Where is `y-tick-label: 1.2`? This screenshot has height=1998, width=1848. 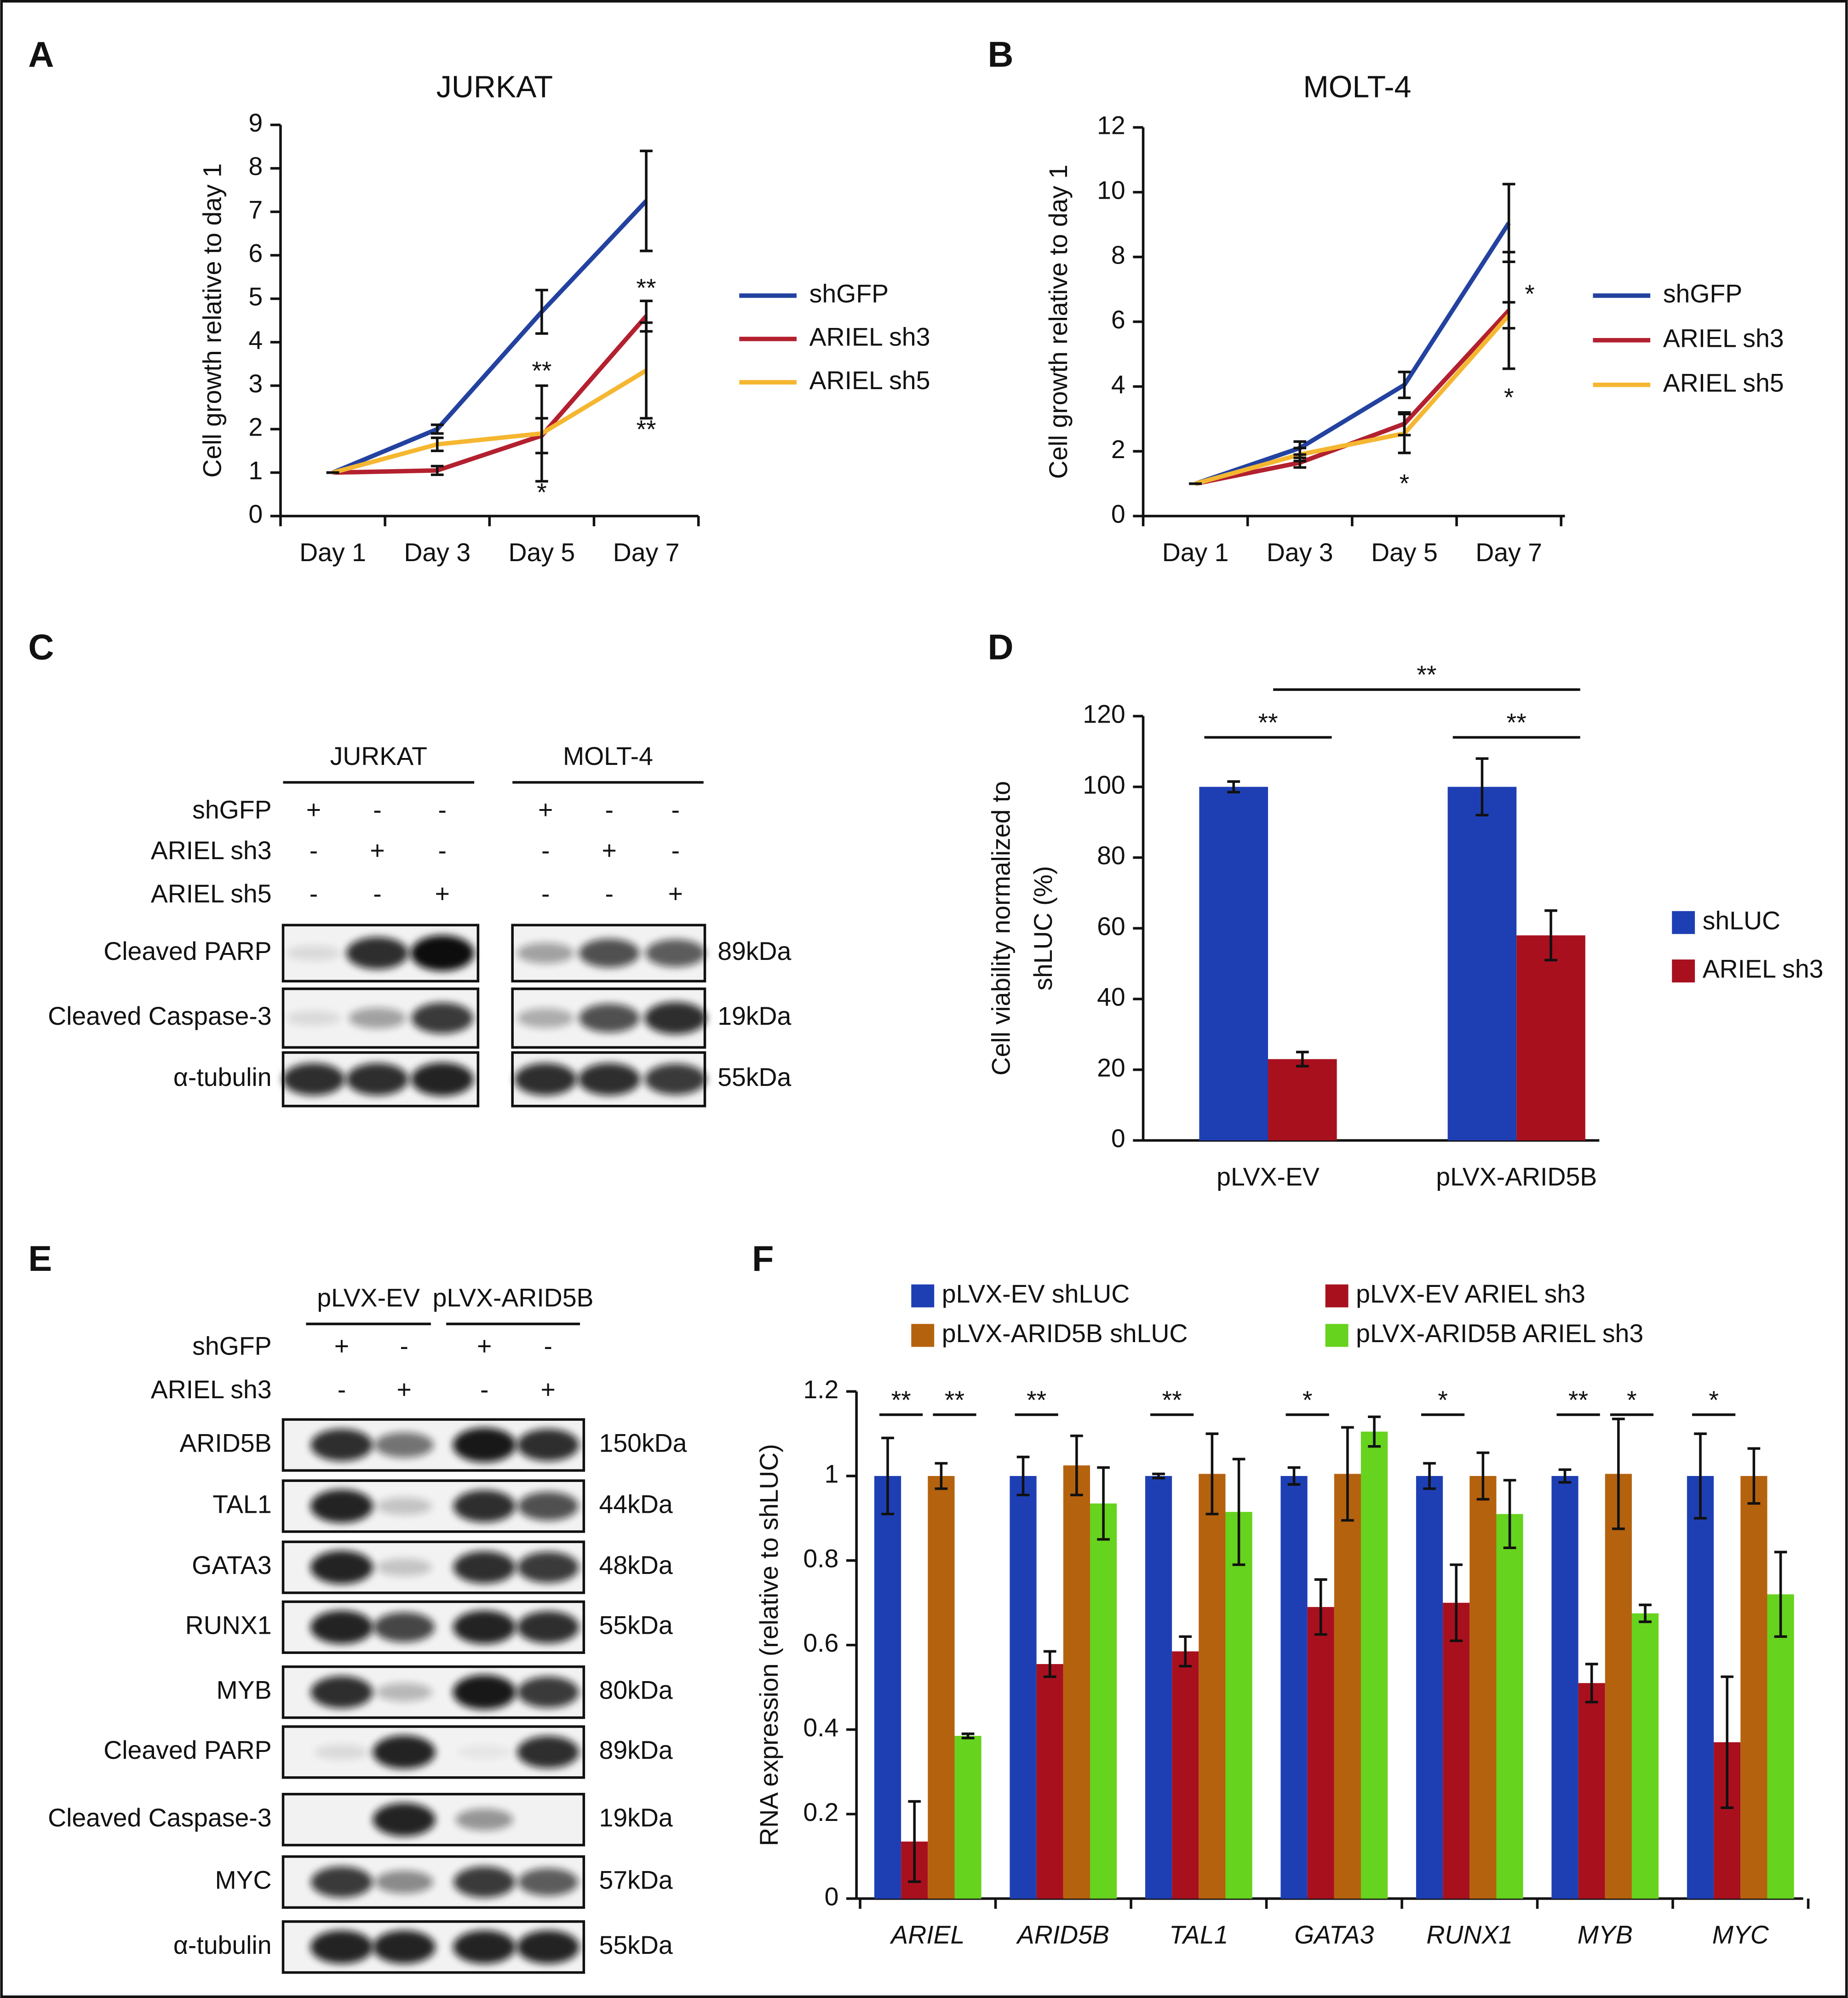 y-tick-label: 1.2 is located at coordinates (821, 1389).